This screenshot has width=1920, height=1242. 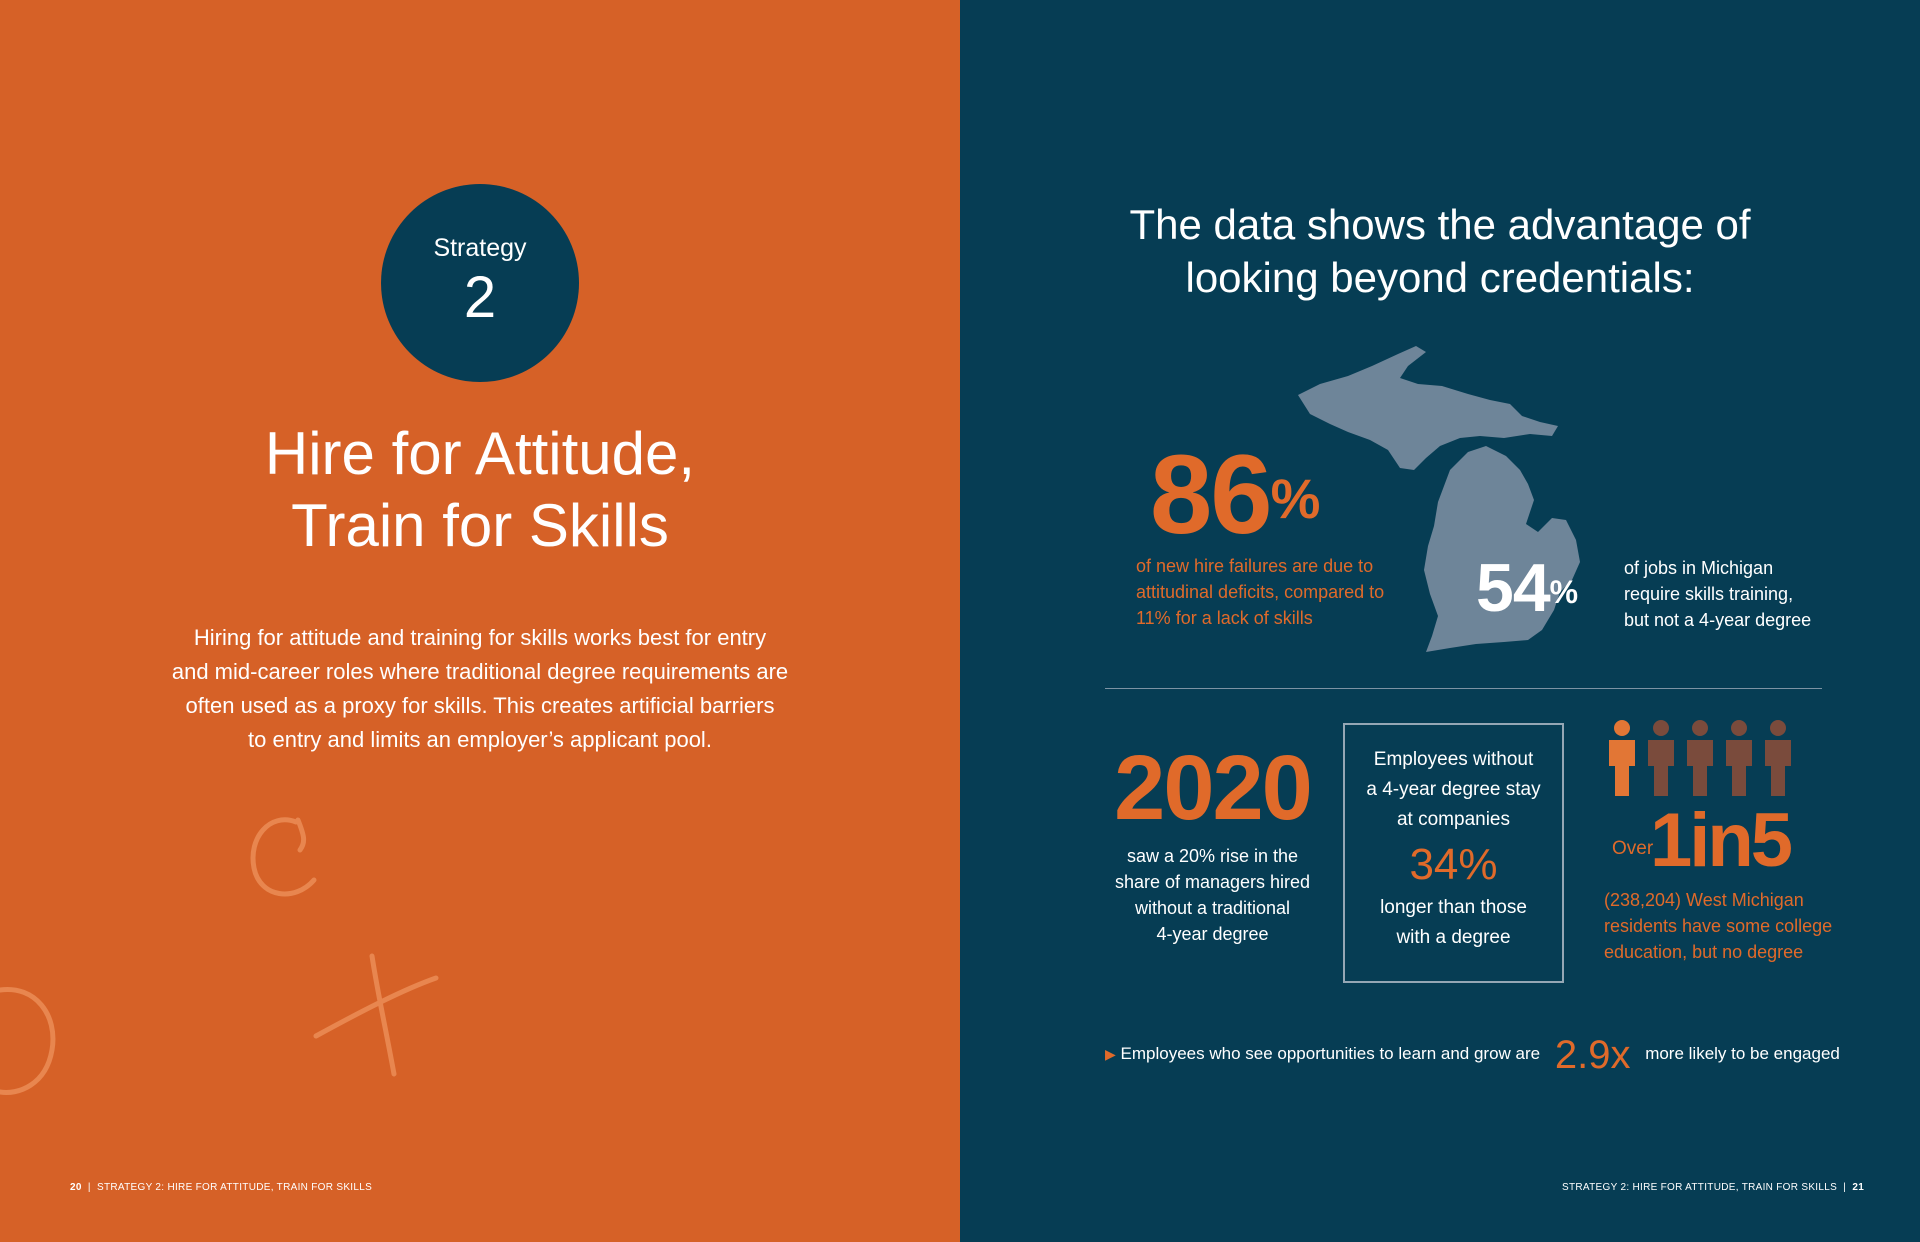 I want to click on description-line: 4-year degree, so click(x=1212, y=934).